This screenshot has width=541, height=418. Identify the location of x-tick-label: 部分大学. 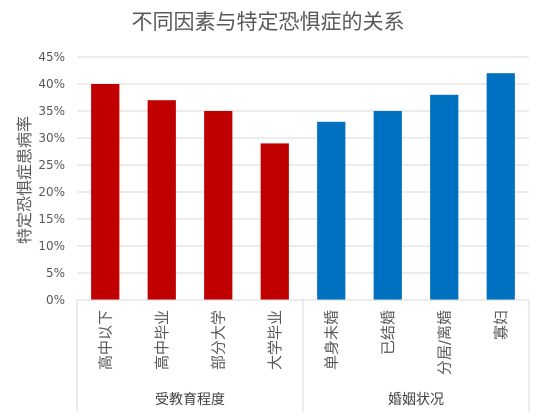
(218, 340).